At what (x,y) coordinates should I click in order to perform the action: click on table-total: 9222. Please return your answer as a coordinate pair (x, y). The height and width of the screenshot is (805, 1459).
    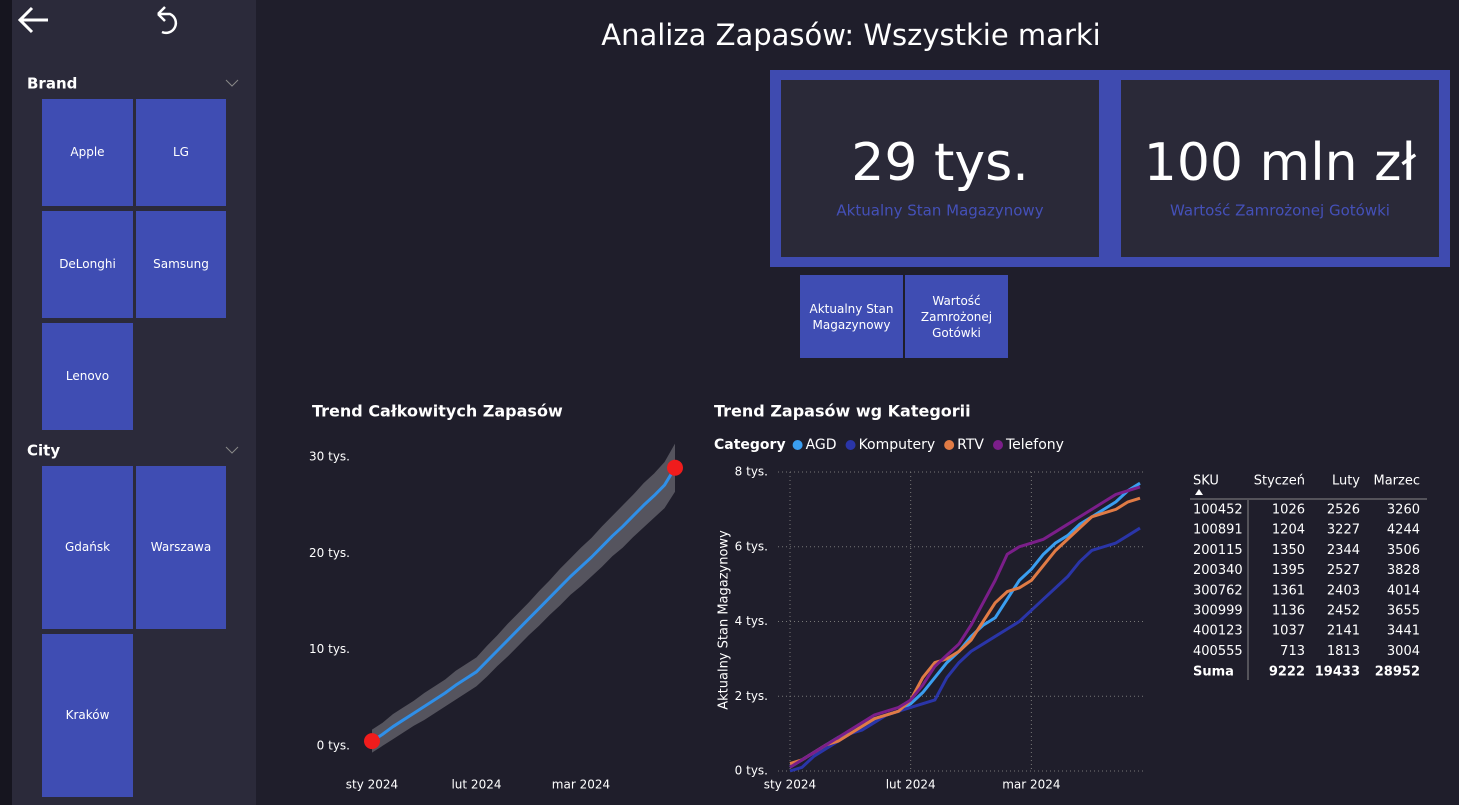
    Looking at the image, I should click on (1287, 672).